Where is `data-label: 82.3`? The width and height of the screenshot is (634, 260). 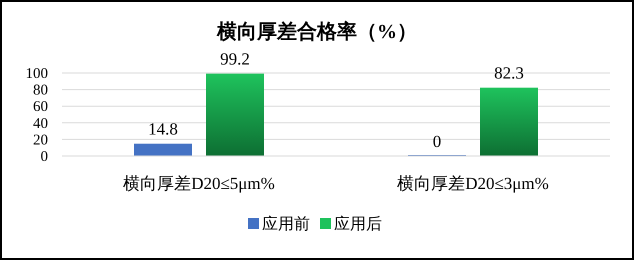
data-label: 82.3 is located at coordinates (509, 73).